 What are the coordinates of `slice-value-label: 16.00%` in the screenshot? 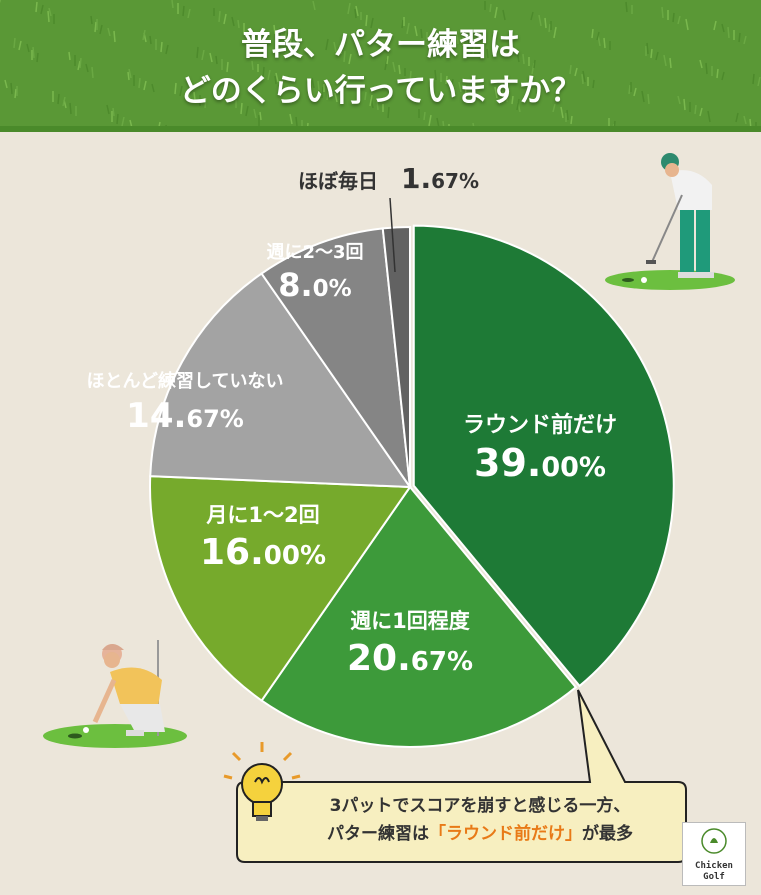 It's located at (263, 552).